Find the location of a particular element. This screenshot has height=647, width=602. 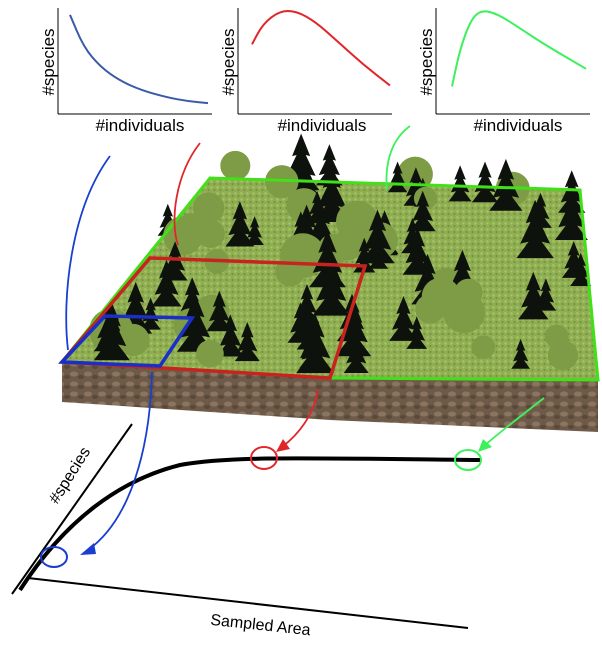

panel-red-xlabel: #individuals is located at coordinates (322, 125).